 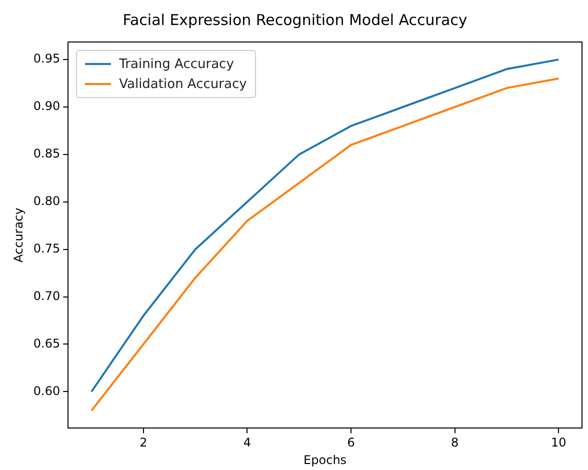 What do you see at coordinates (295, 19) in the screenshot?
I see `chart-title: Facial Expression Recognition Model Accuracy` at bounding box center [295, 19].